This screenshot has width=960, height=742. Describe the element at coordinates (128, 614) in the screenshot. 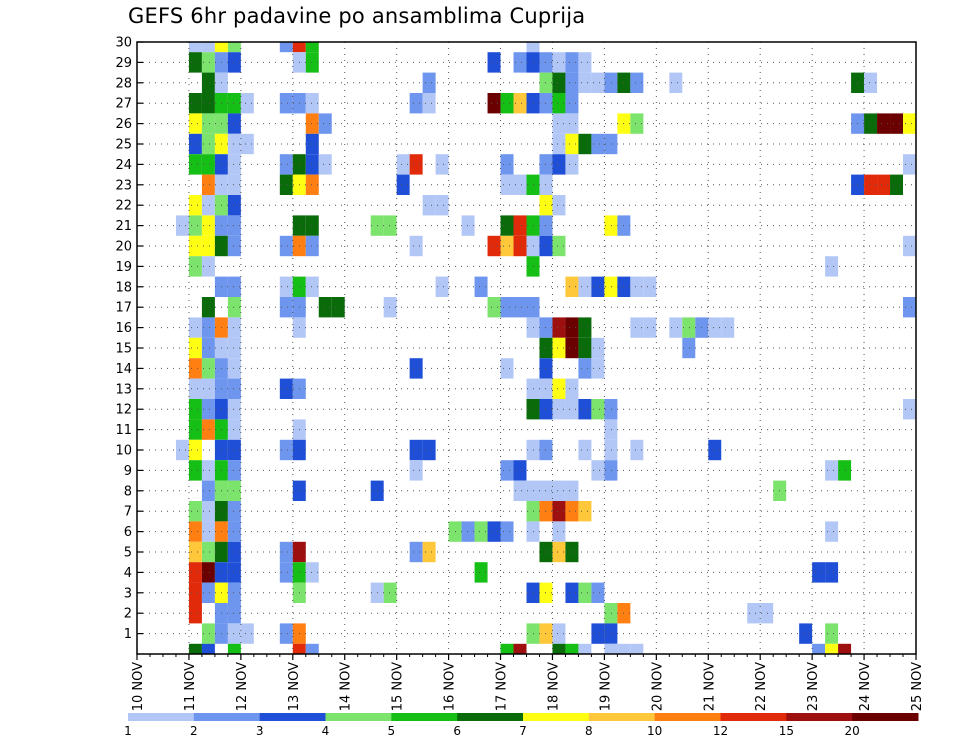

I see `y-tick-label: 2` at that location.